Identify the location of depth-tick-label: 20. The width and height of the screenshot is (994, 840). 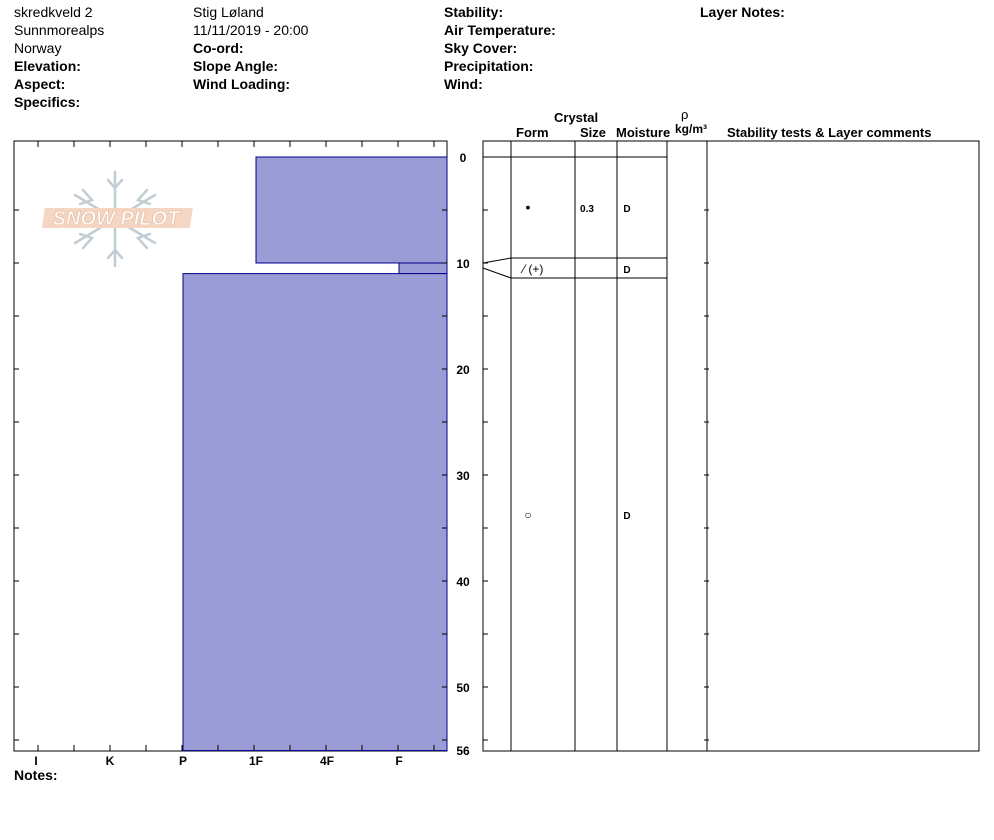
(463, 370).